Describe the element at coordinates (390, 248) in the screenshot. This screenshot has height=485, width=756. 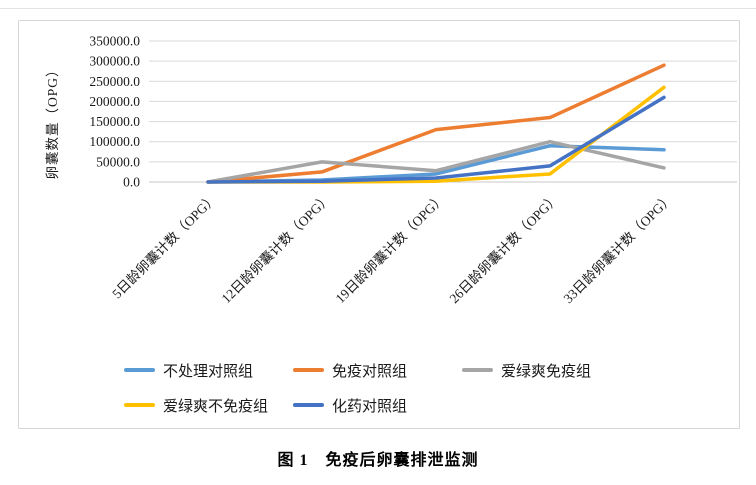
I see `x-tick-label: 19日龄卵囊计数（OPG）` at that location.